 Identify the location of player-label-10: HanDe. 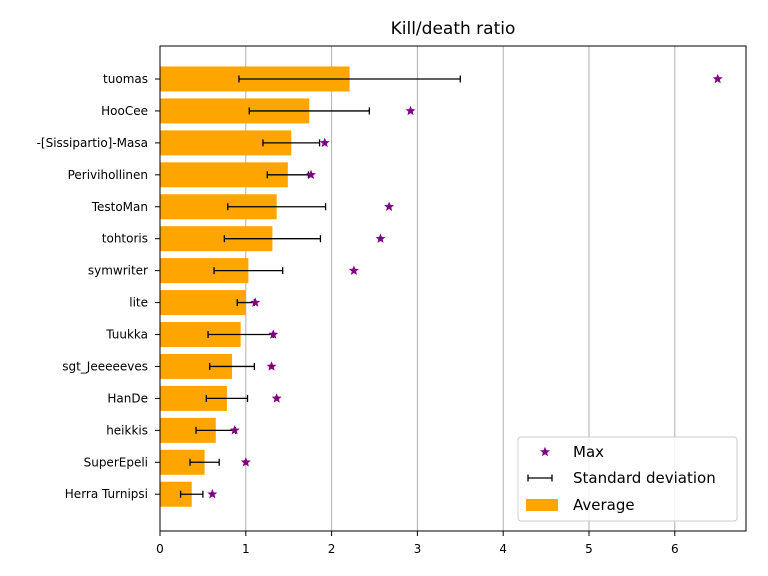
(127, 398).